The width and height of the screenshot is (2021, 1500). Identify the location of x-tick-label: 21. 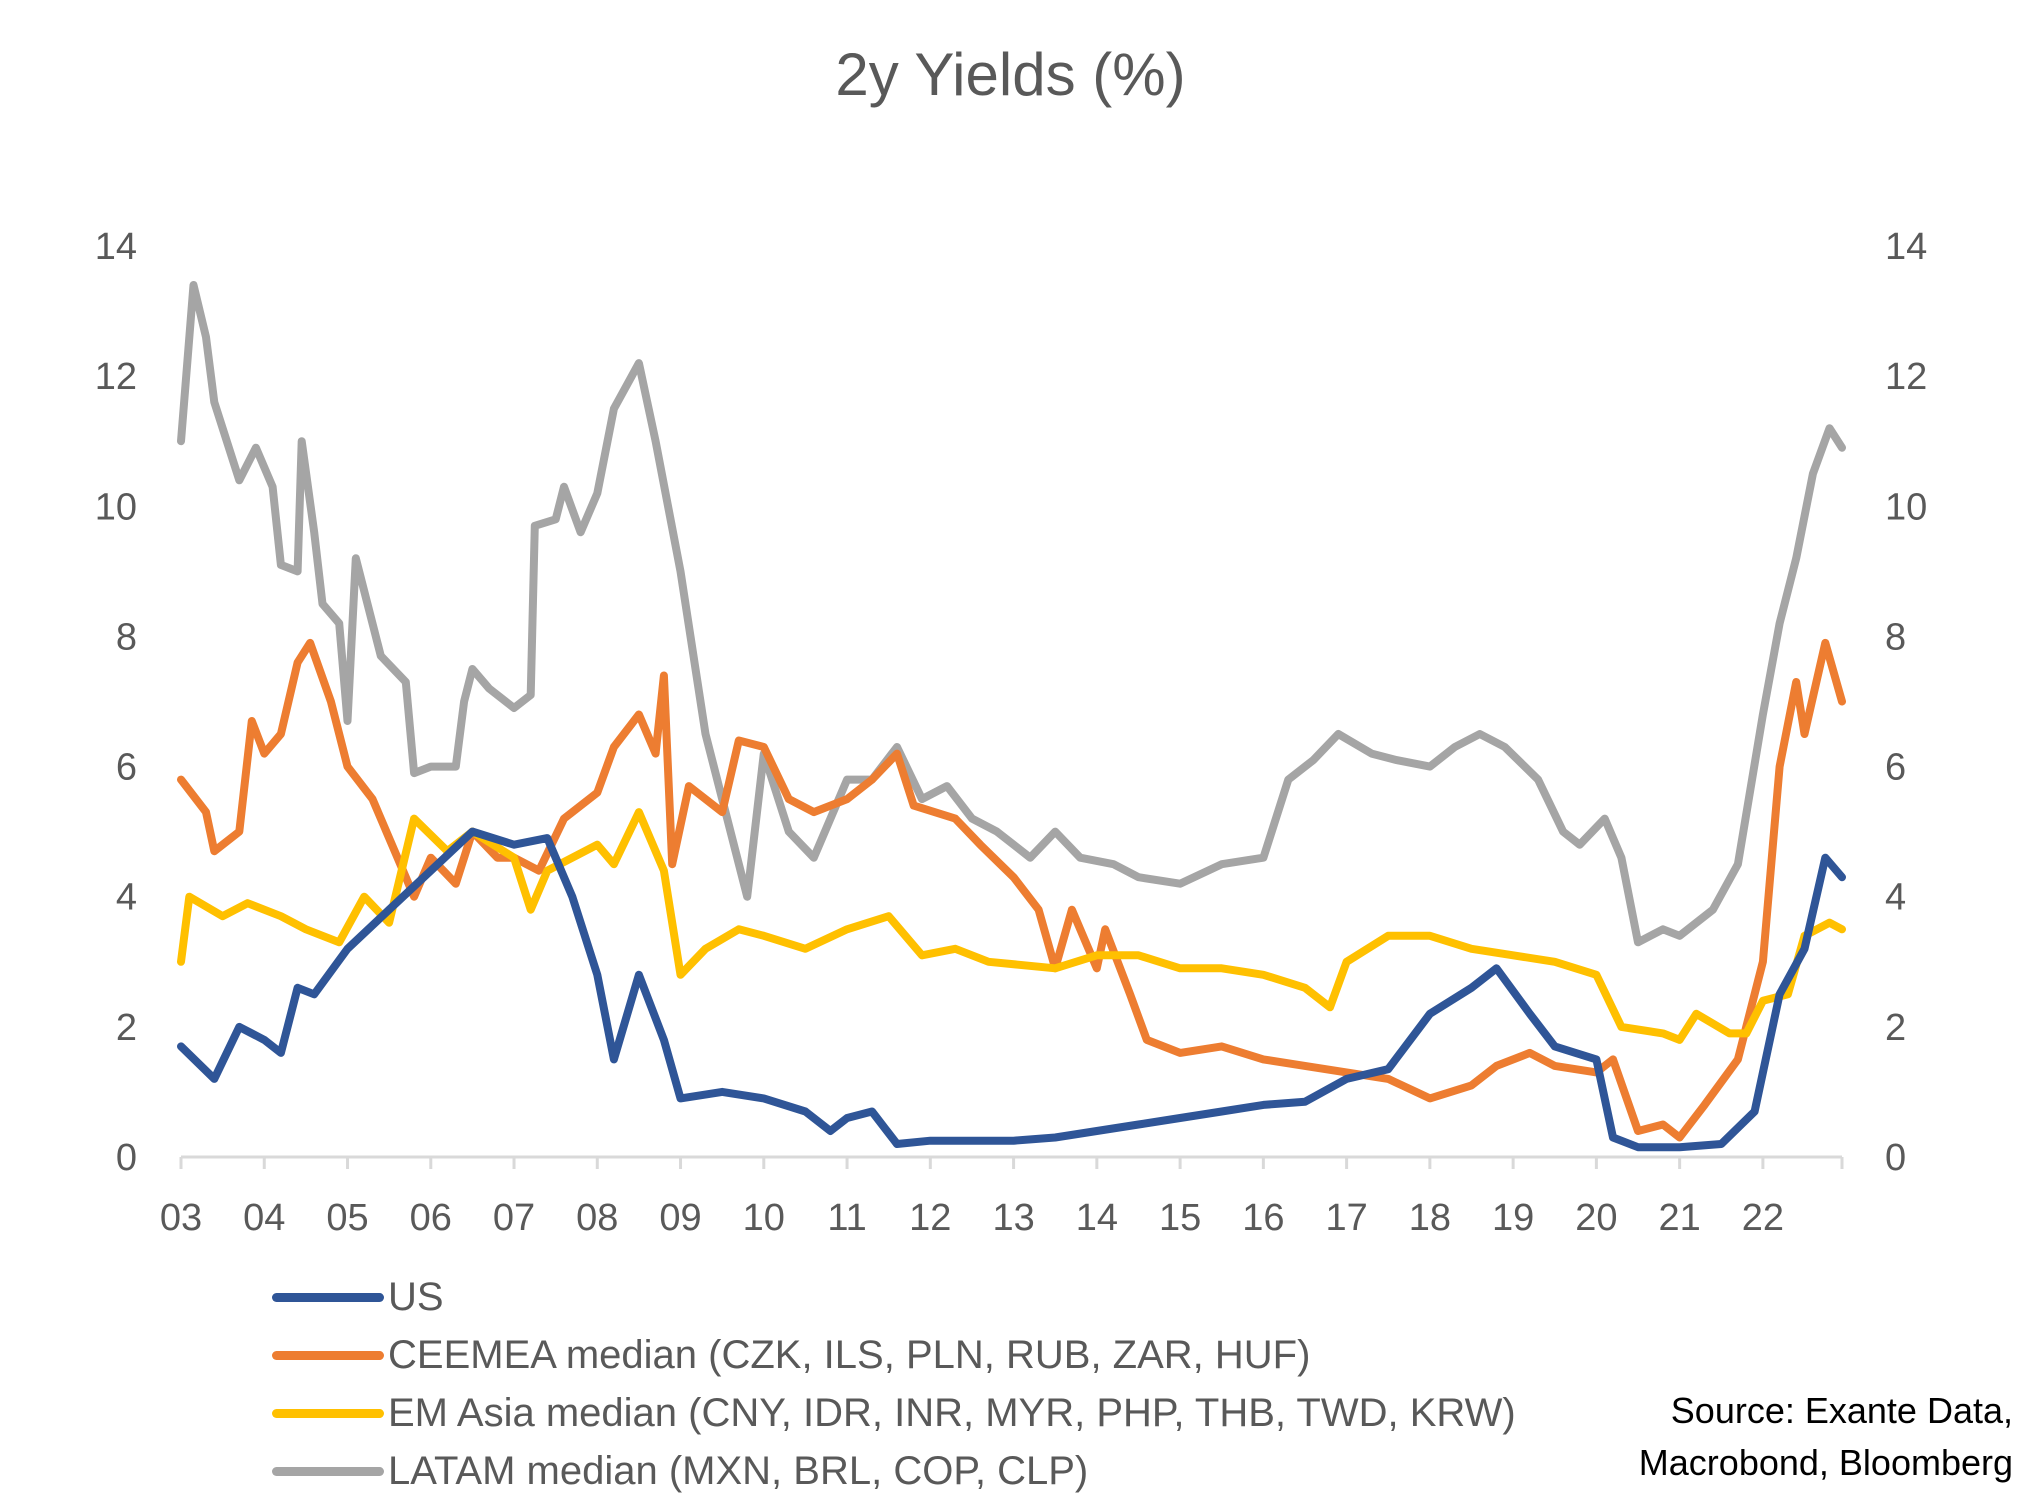
(1680, 1218).